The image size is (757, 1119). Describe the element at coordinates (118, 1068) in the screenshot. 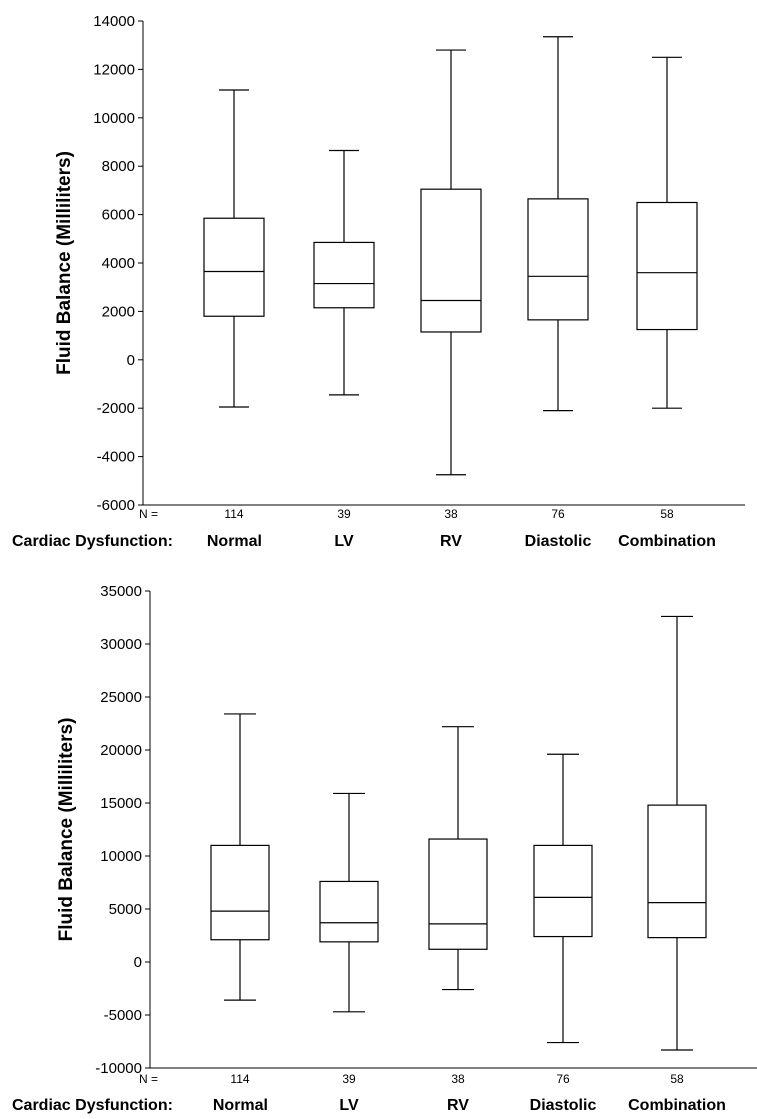

I see `y-tick-label: -10000` at that location.